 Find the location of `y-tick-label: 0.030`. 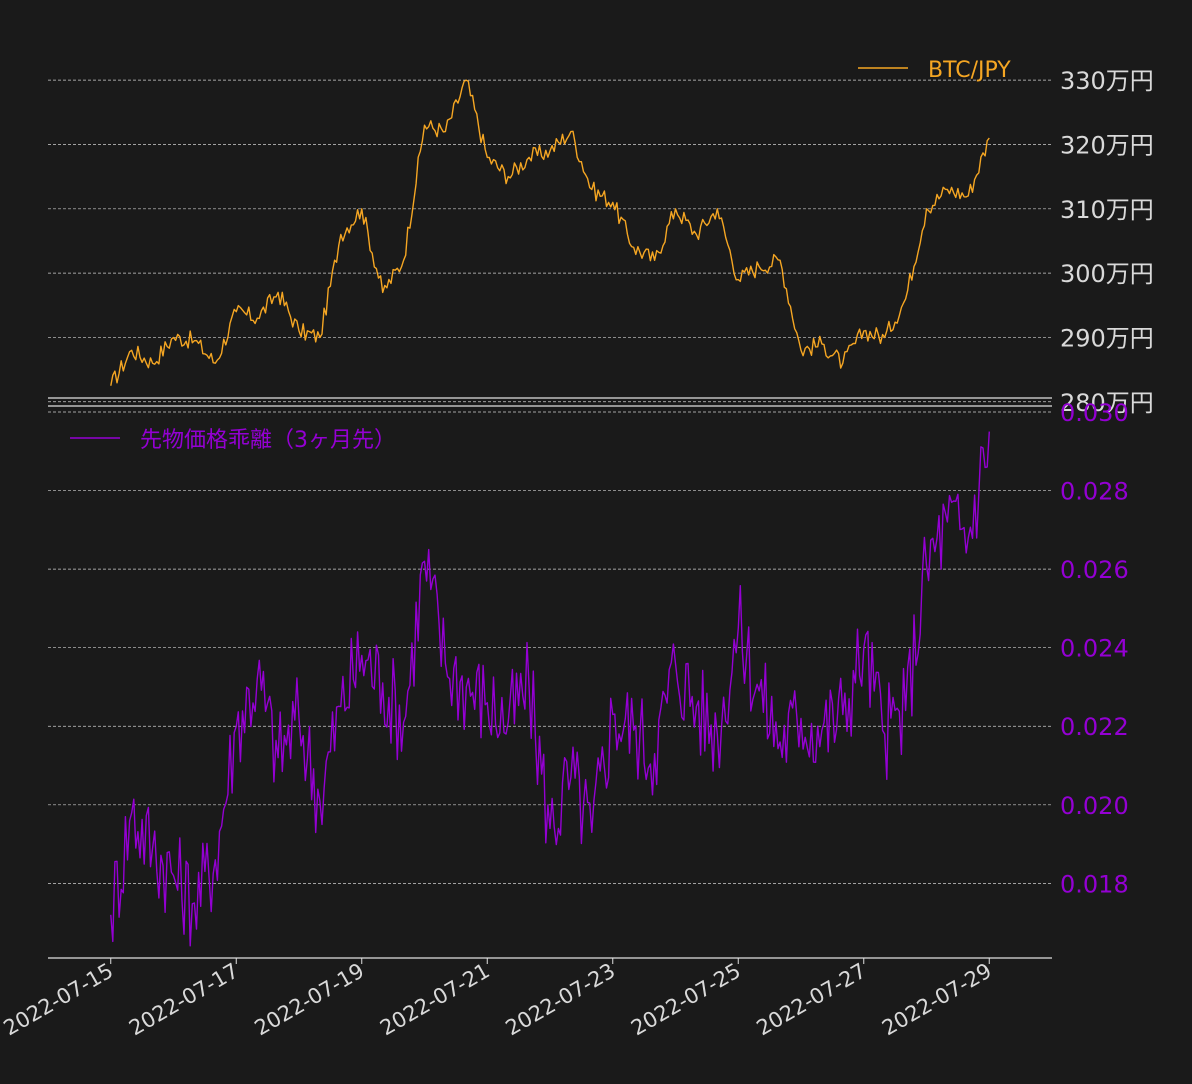

y-tick-label: 0.030 is located at coordinates (1094, 413).